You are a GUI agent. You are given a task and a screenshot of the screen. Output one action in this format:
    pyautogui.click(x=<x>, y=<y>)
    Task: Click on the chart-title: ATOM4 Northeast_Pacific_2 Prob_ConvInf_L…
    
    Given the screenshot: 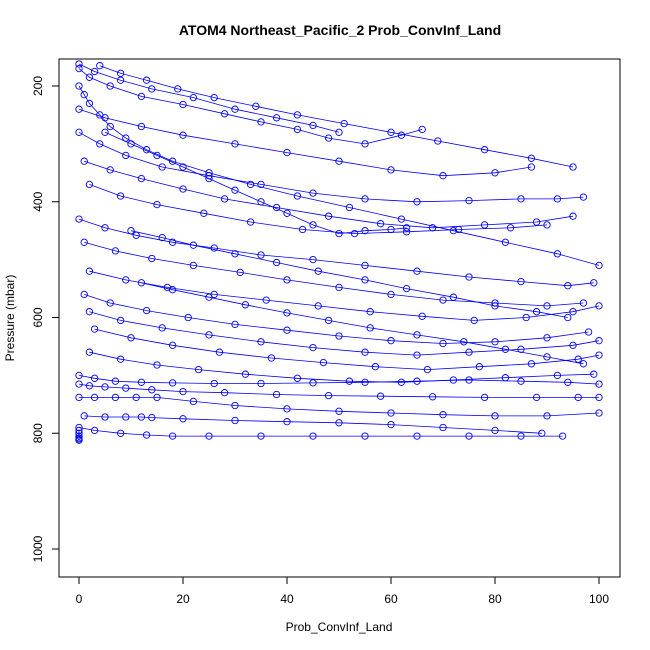 What is the action you would take?
    pyautogui.click(x=340, y=30)
    